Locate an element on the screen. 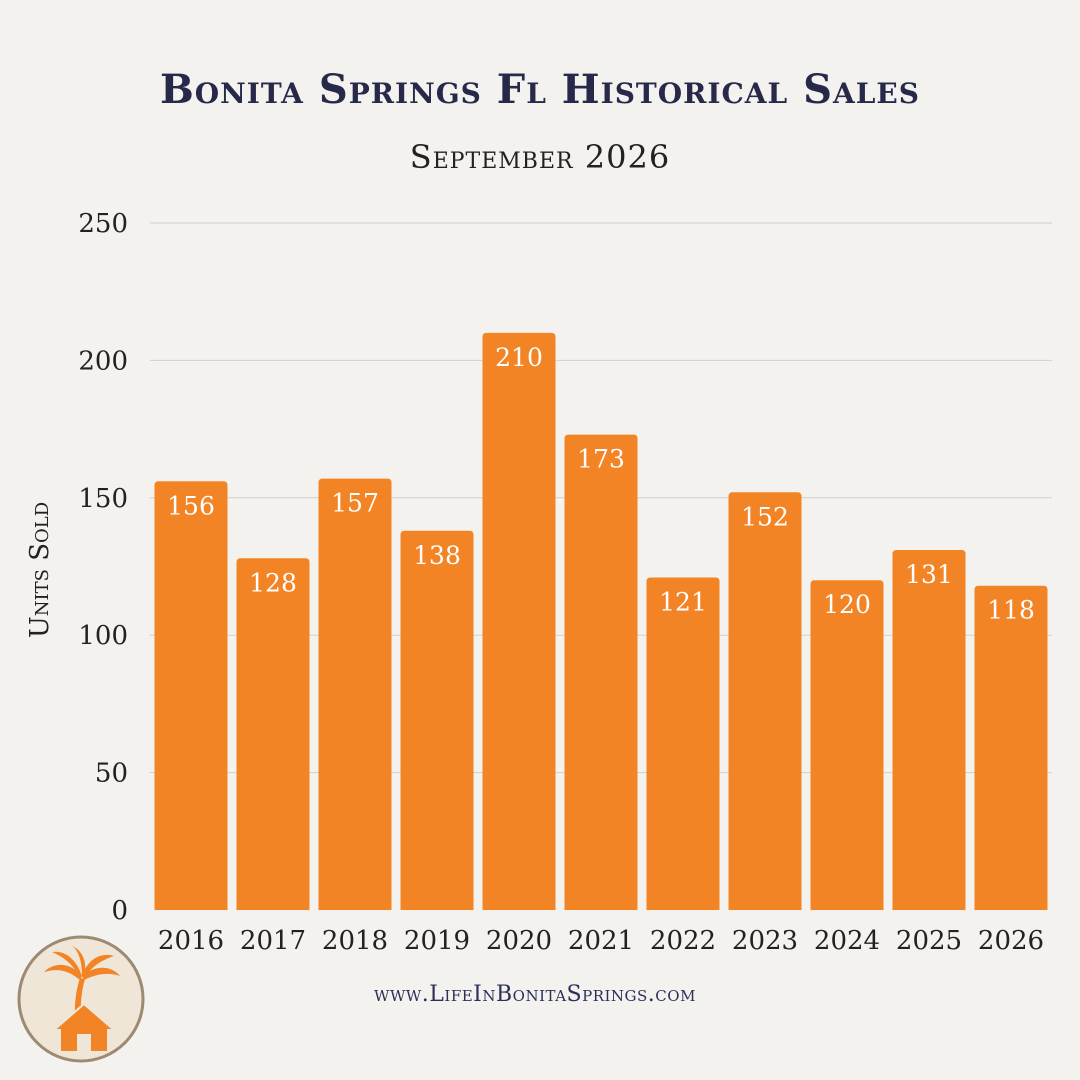 This screenshot has height=1080, width=1080. y-tick-label: 50 is located at coordinates (111, 774).